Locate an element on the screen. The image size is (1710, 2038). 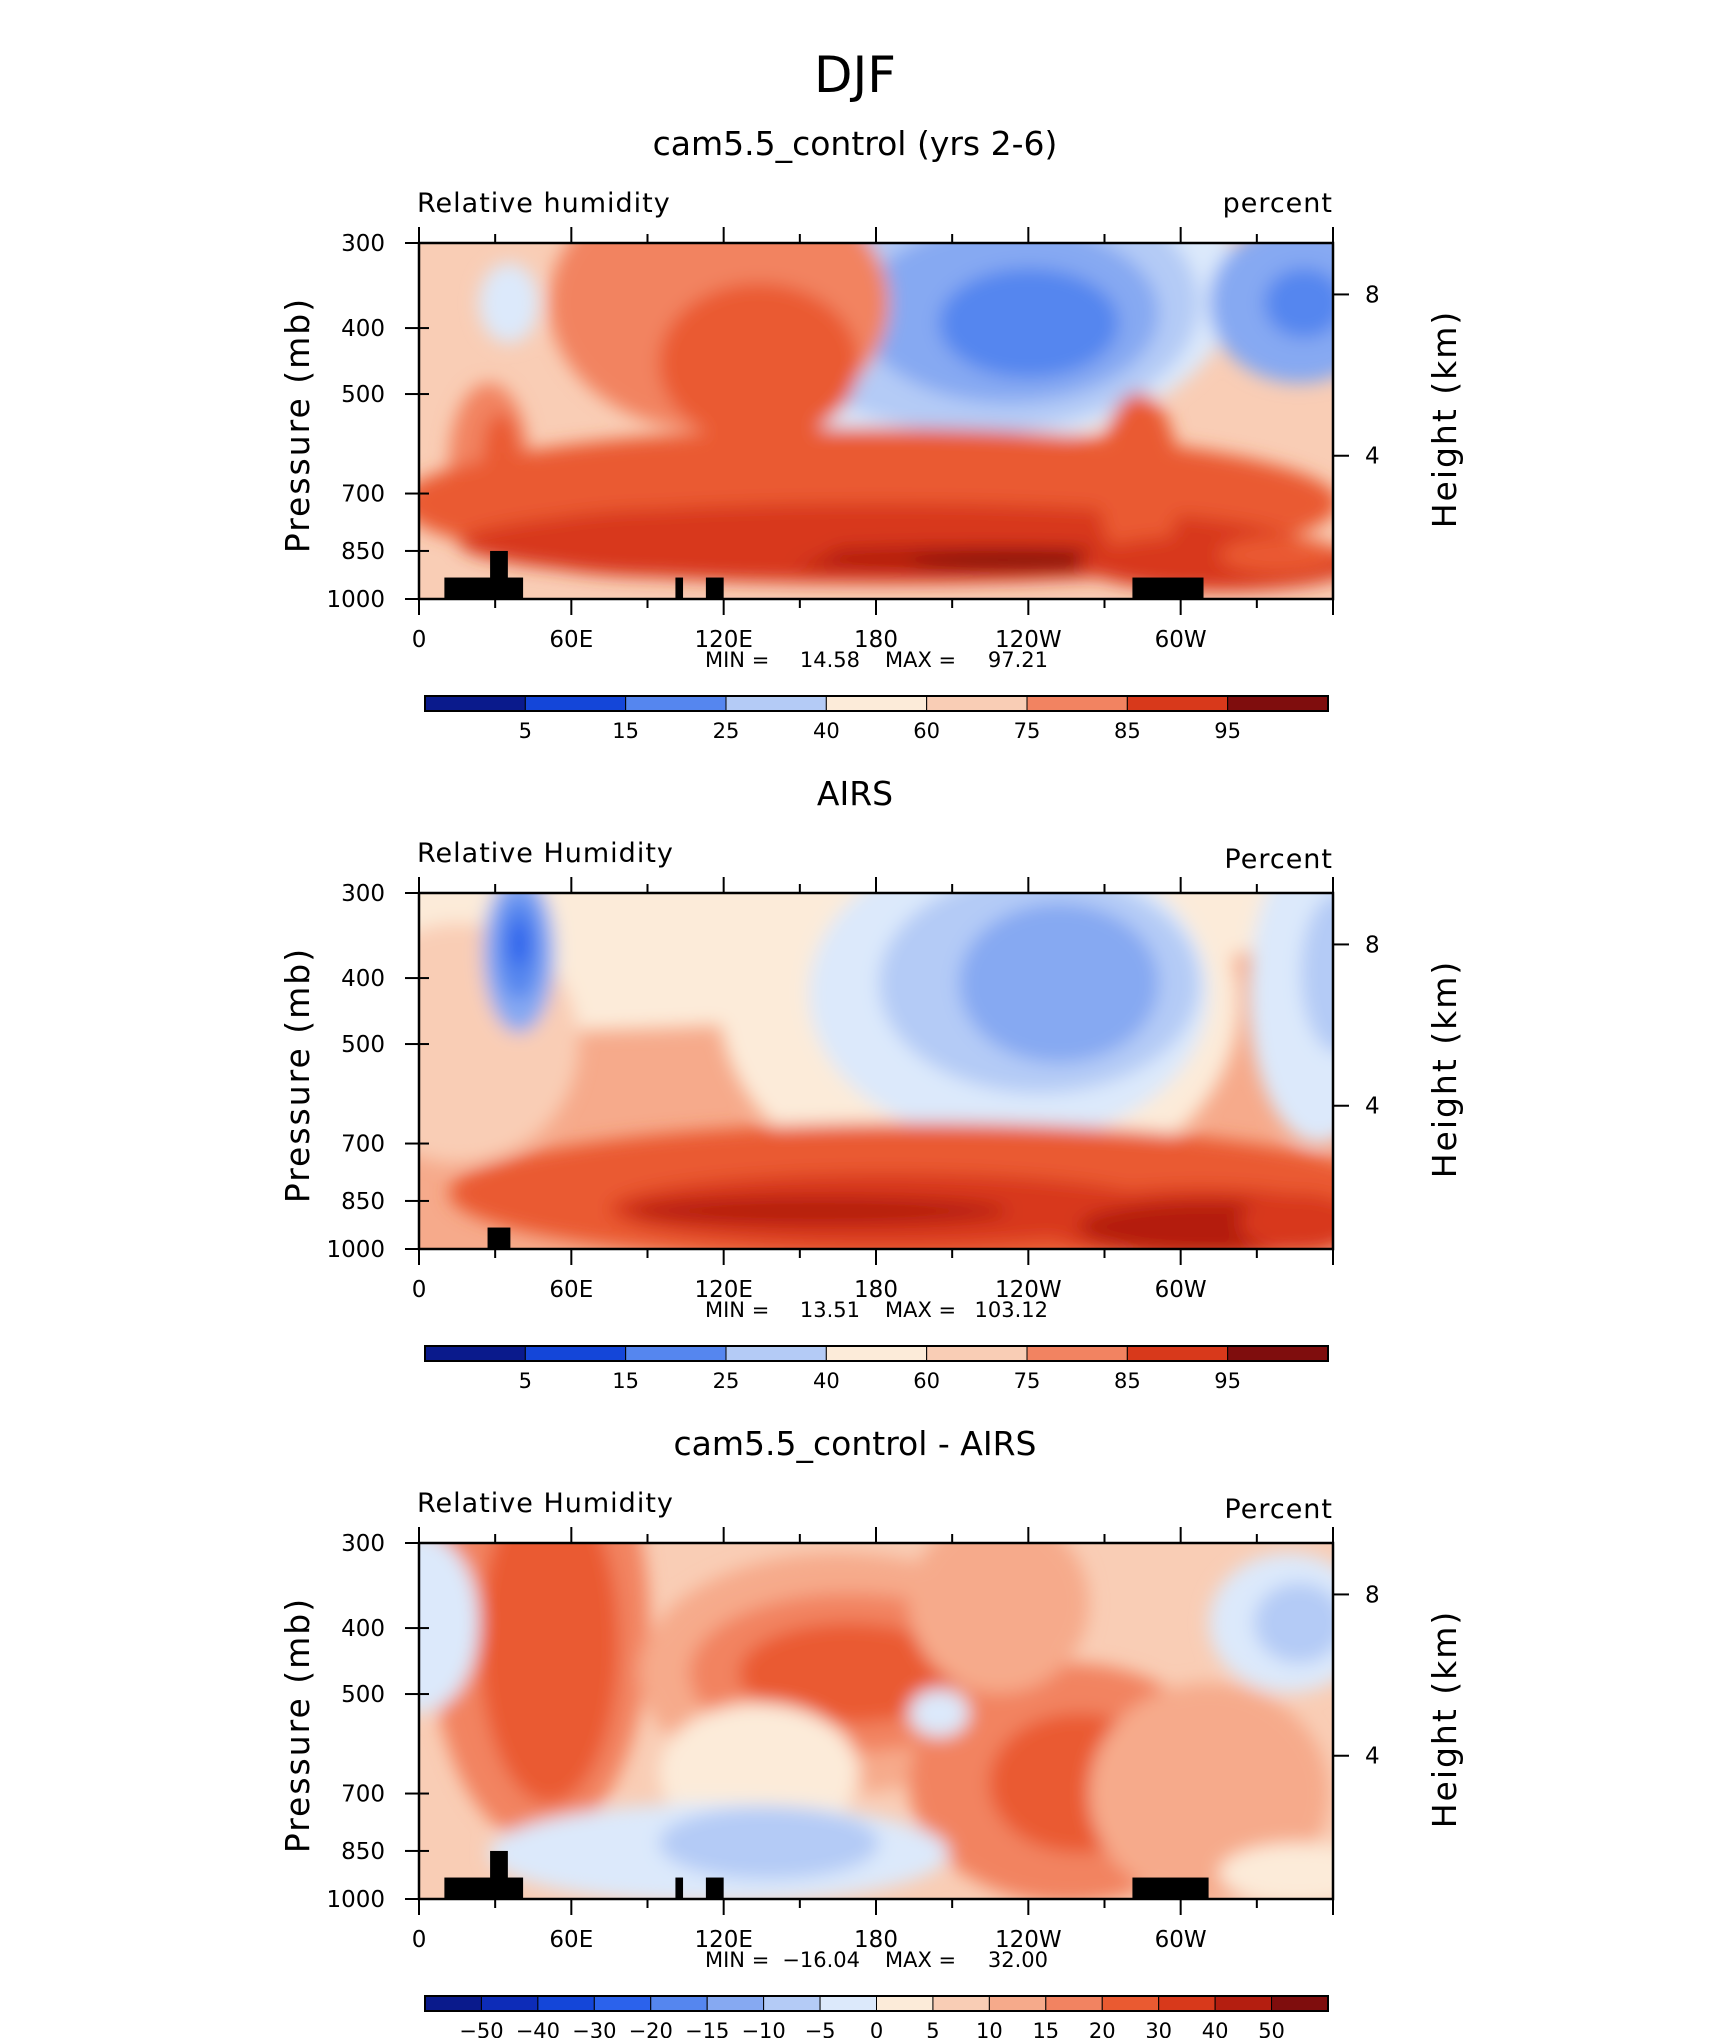
colorbar-label: 40 is located at coordinates (826, 1381).